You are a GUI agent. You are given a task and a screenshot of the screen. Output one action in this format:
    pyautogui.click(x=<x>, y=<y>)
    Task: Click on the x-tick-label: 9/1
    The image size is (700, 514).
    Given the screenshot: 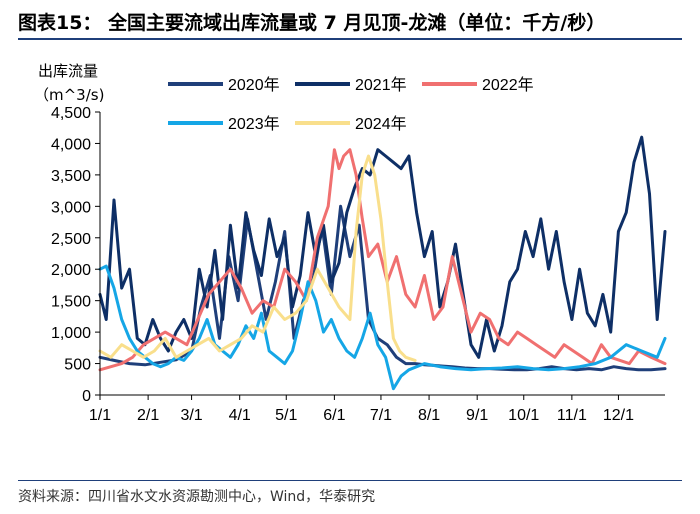 What is the action you would take?
    pyautogui.click(x=477, y=415)
    